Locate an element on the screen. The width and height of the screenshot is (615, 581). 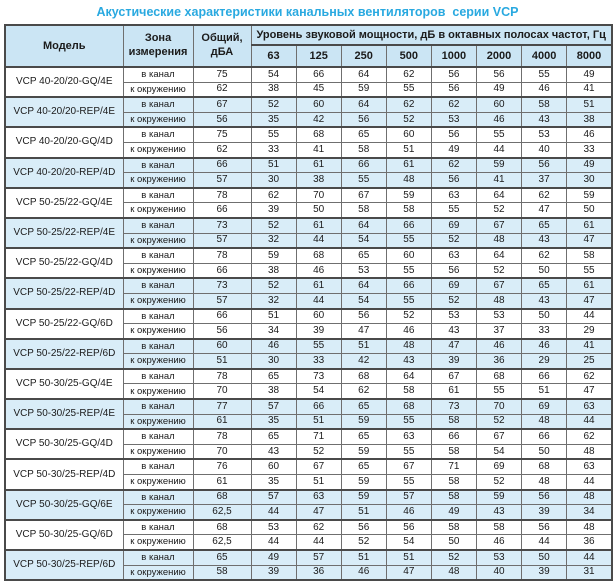
table-row-ambient: к окружению 62,5 44 44 52 54 50 46 44 36 is located at coordinates (309, 542).